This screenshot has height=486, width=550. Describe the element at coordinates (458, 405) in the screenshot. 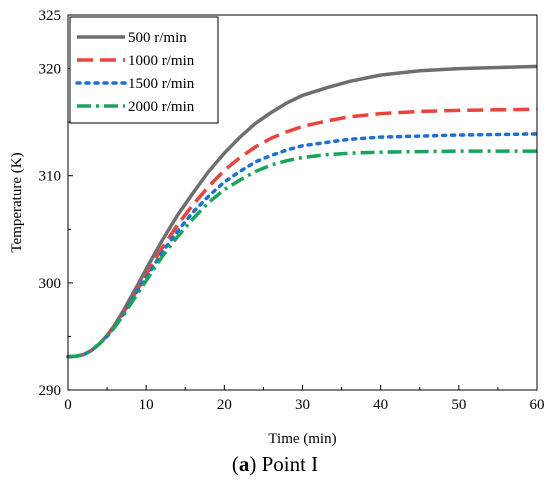

I see `x-tick-label: 50` at that location.